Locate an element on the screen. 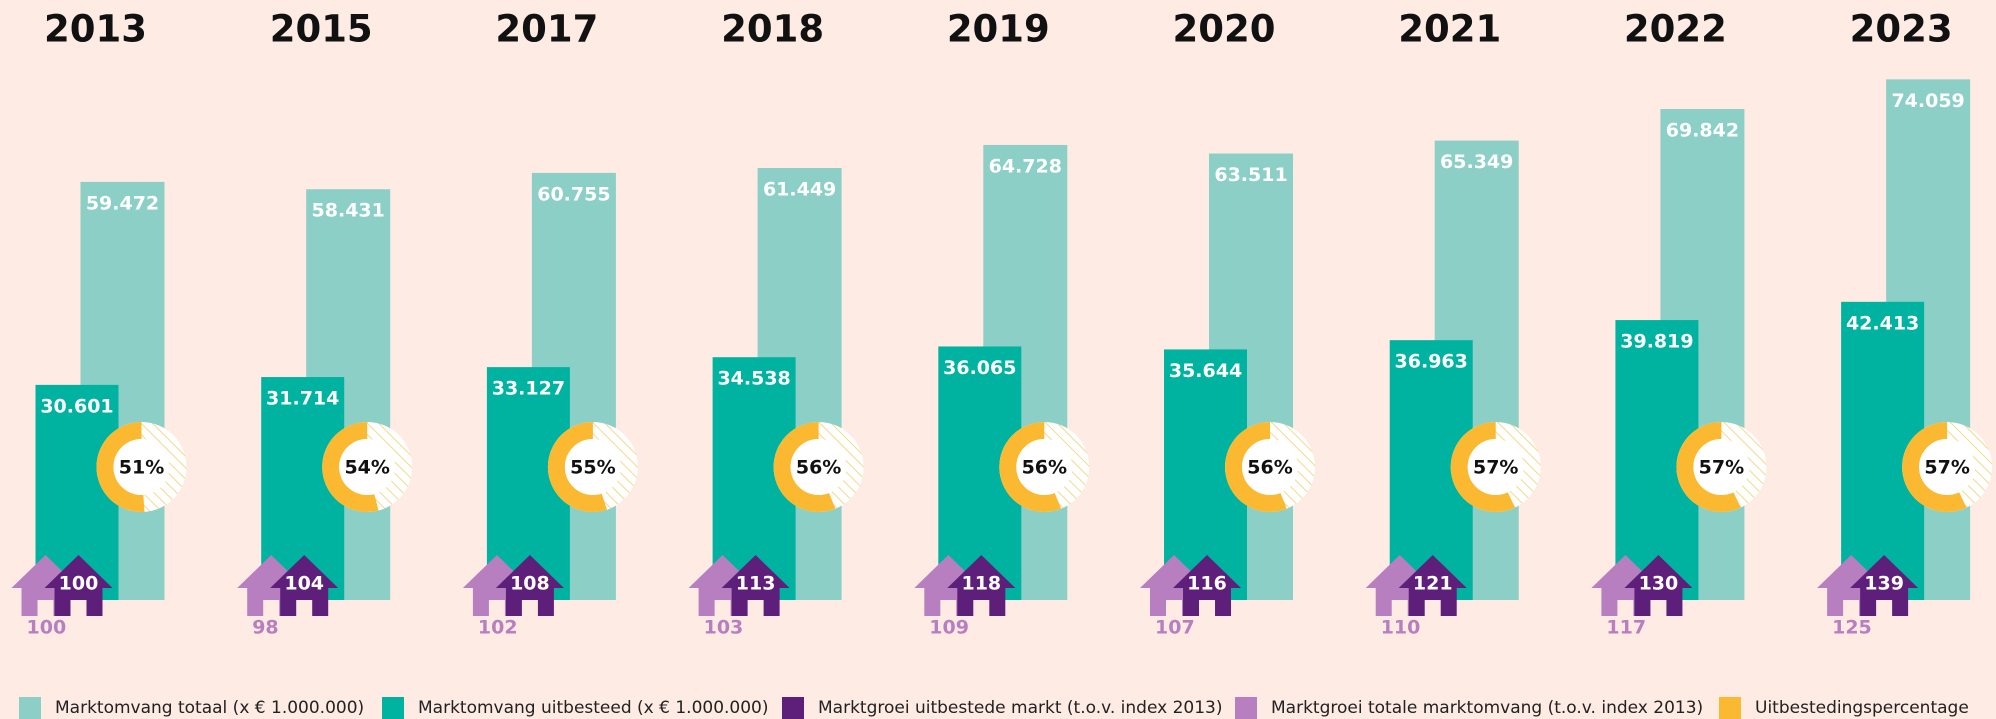  value-label: 34.538 is located at coordinates (753, 379).